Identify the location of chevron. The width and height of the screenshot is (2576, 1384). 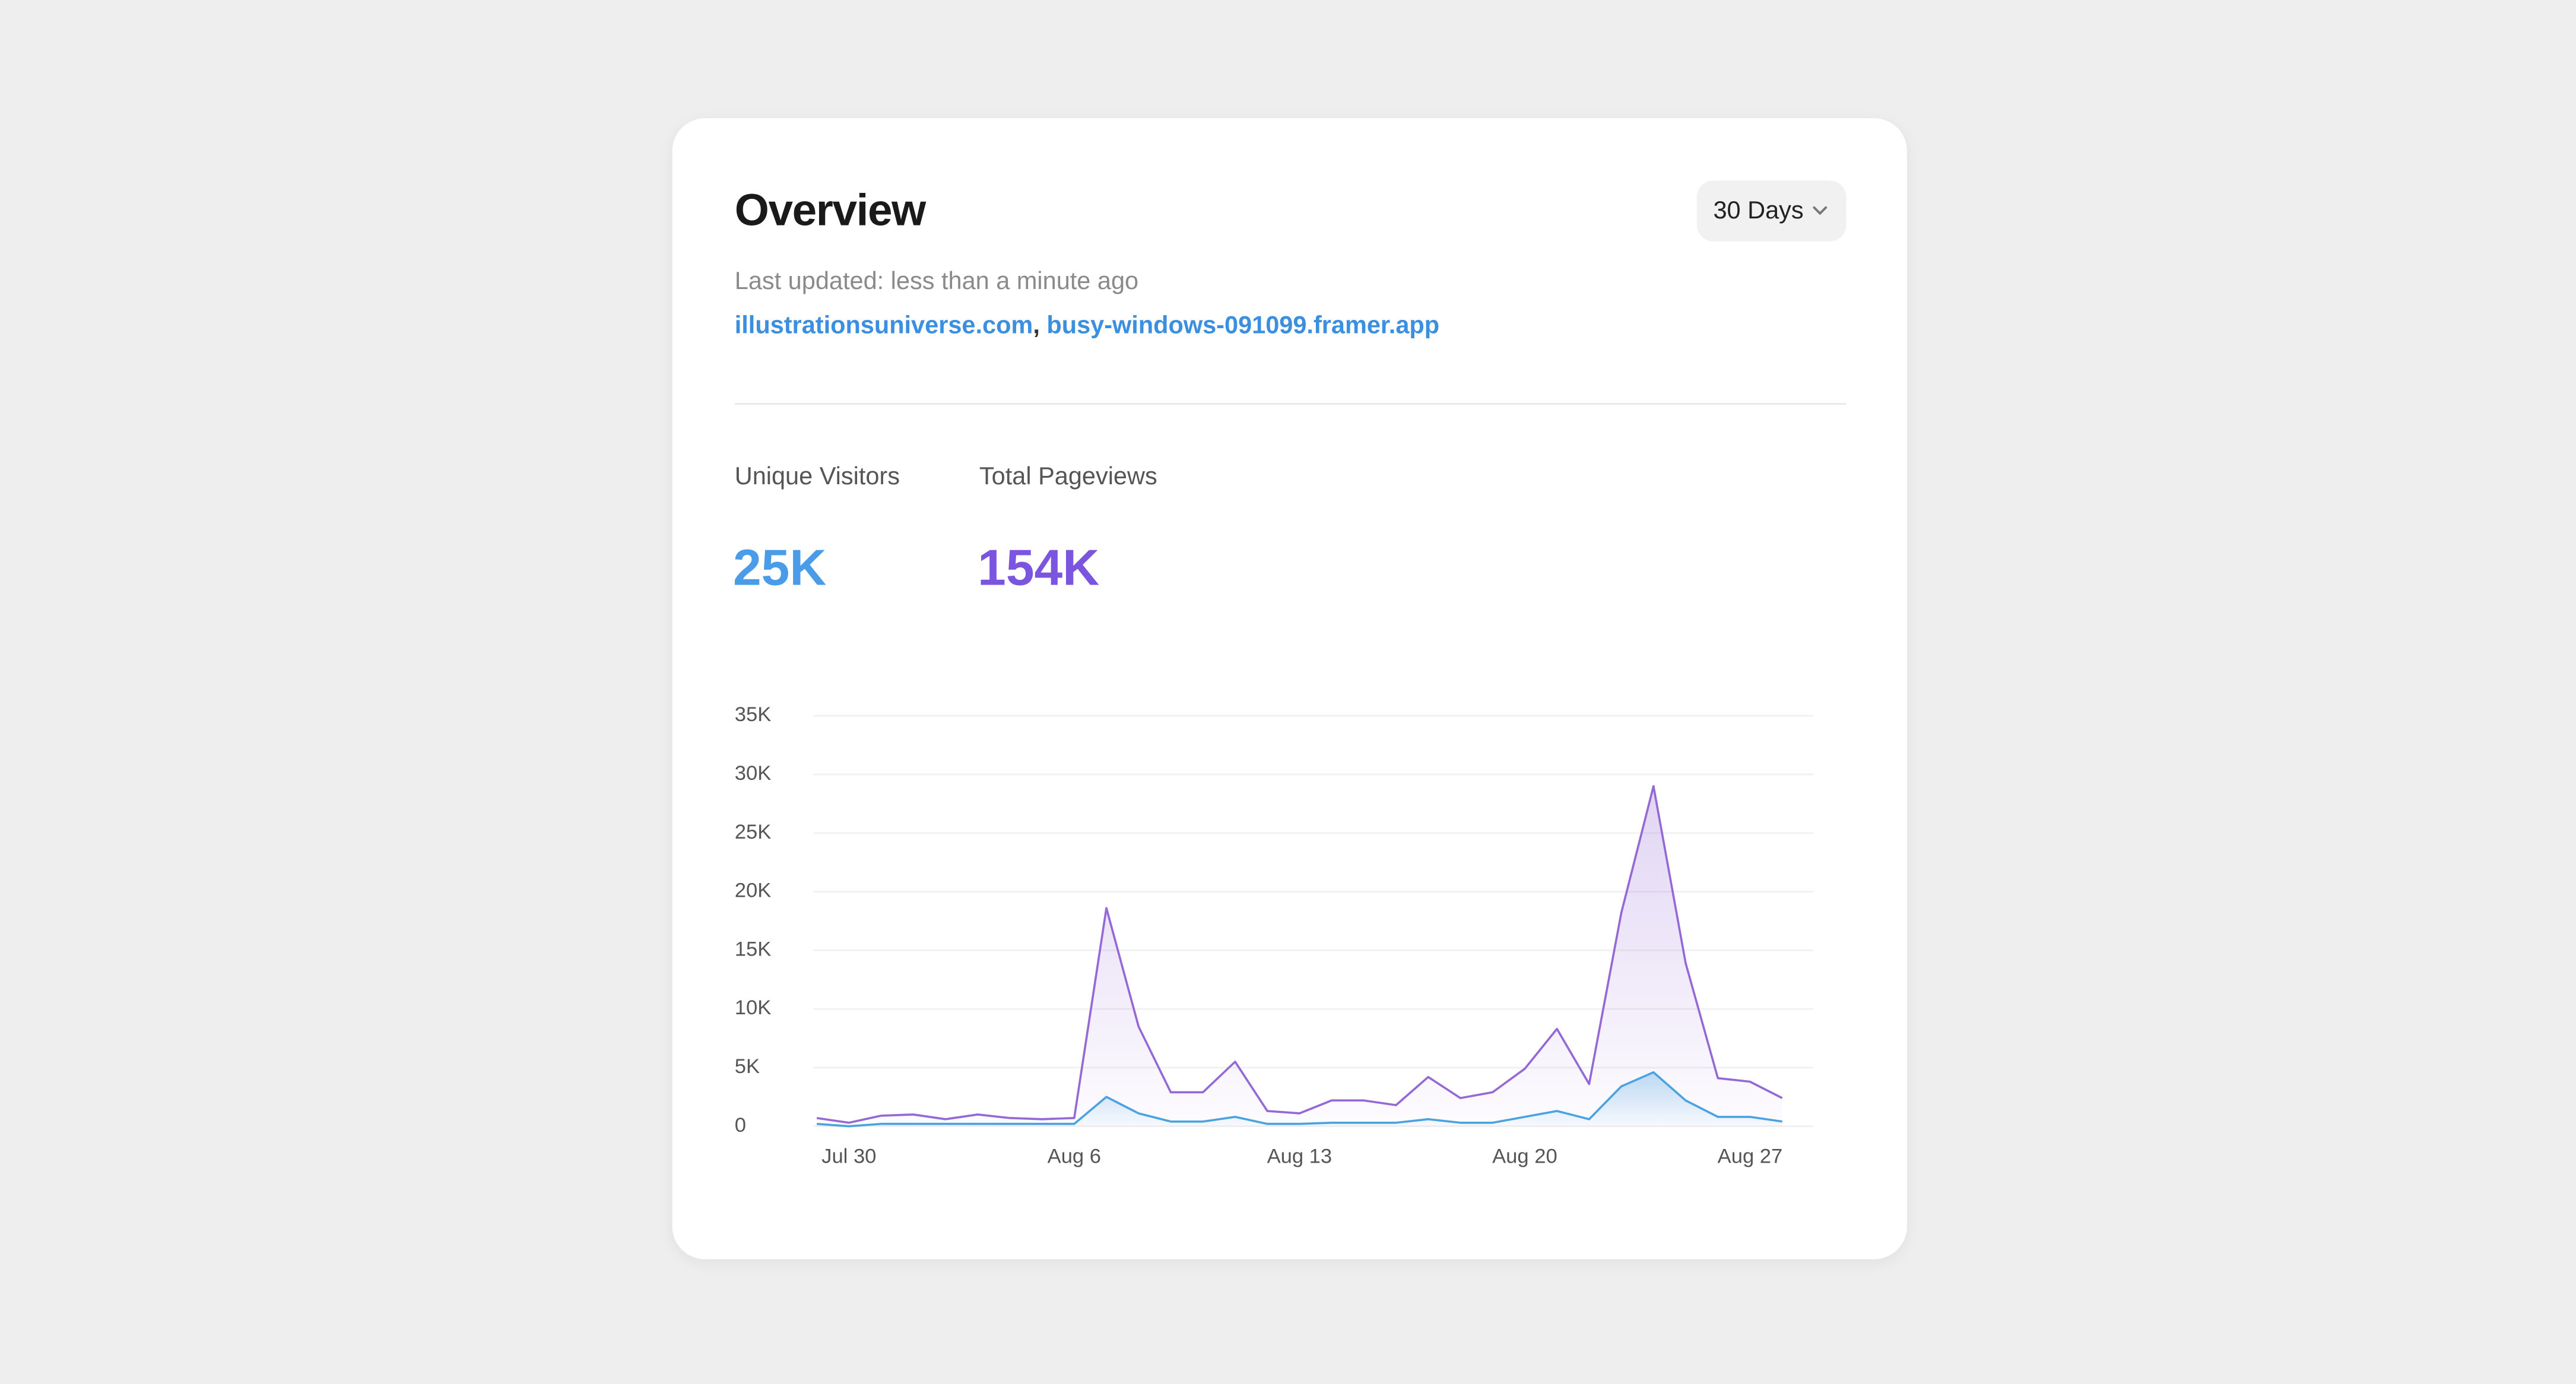
(1820, 210).